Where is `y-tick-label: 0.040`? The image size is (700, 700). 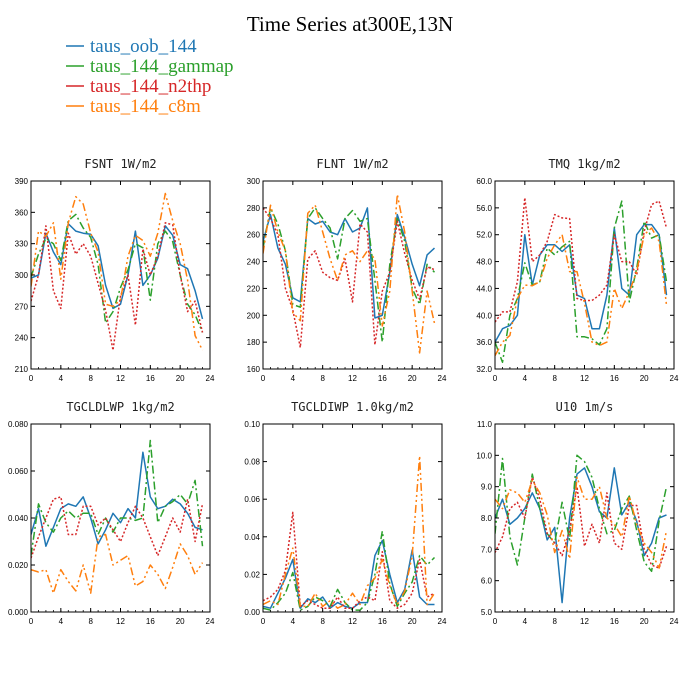
y-tick-label: 0.040 is located at coordinates (18, 518).